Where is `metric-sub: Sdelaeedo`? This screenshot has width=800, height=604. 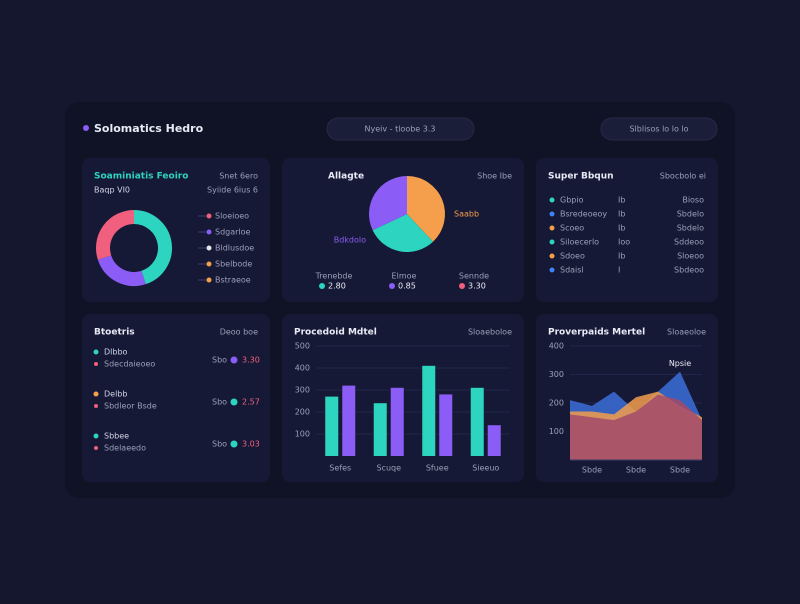
metric-sub: Sdelaeedo is located at coordinates (125, 448).